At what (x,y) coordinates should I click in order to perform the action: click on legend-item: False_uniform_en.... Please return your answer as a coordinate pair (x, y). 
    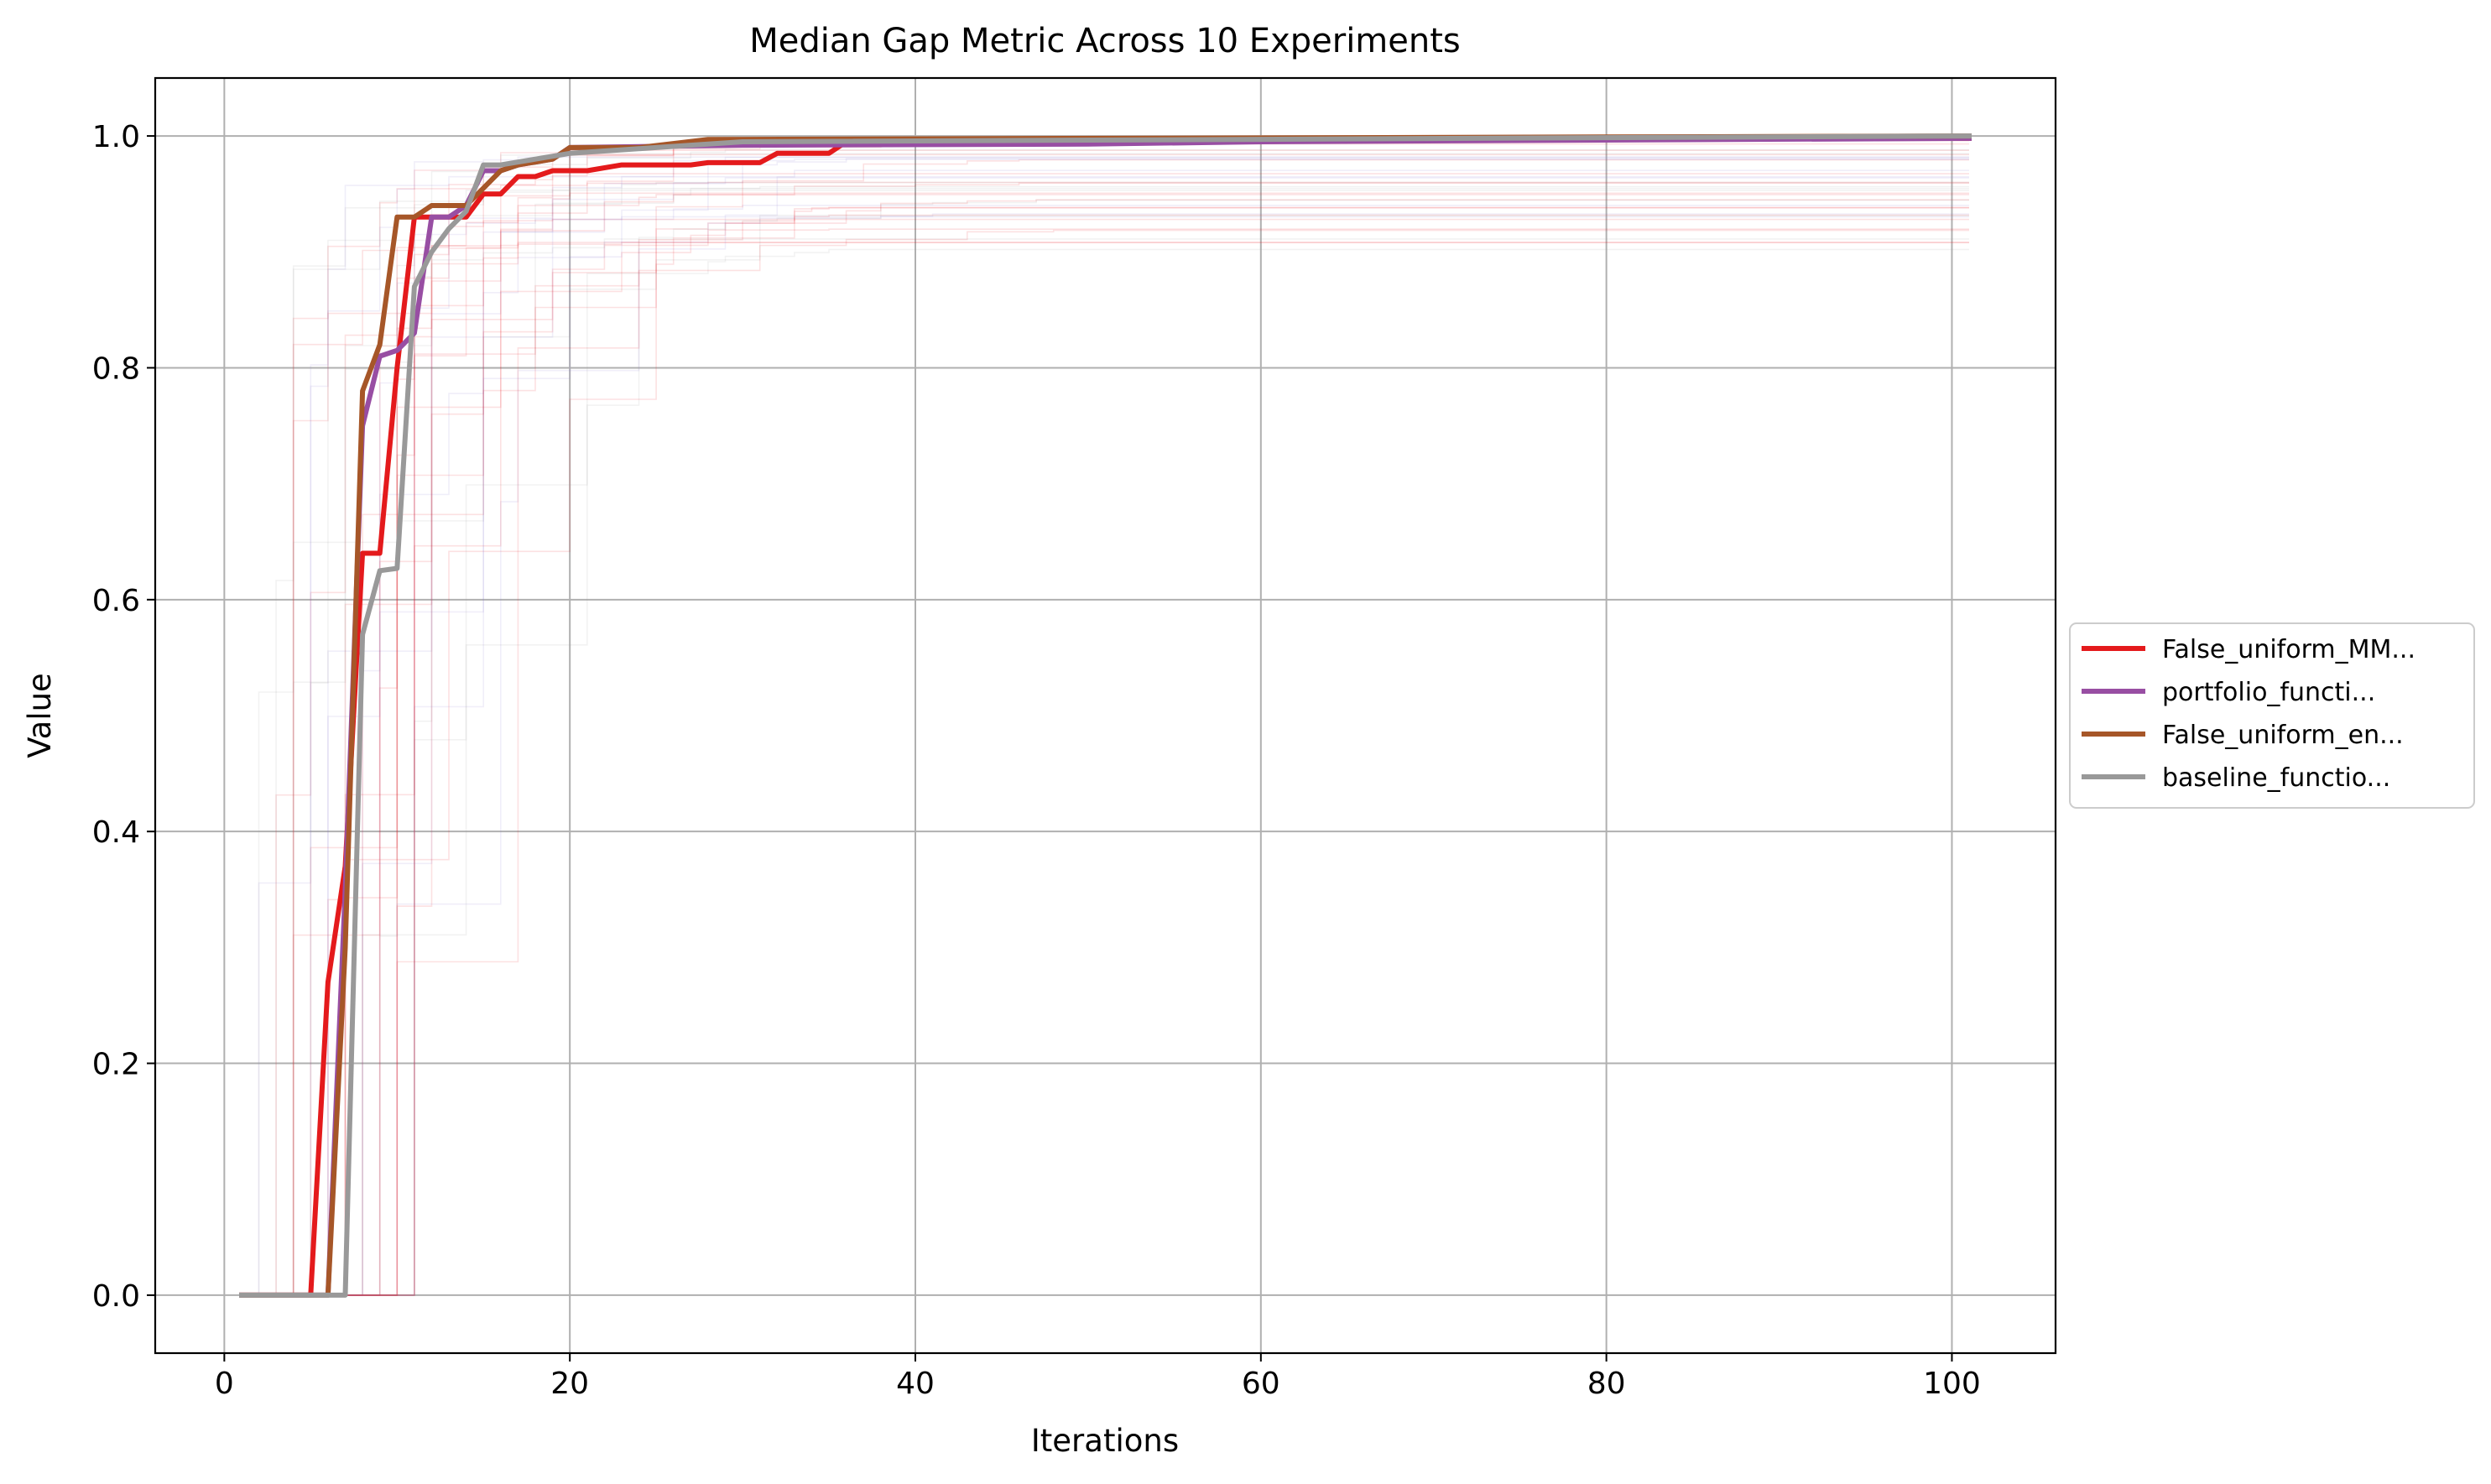
    Looking at the image, I should click on (2243, 735).